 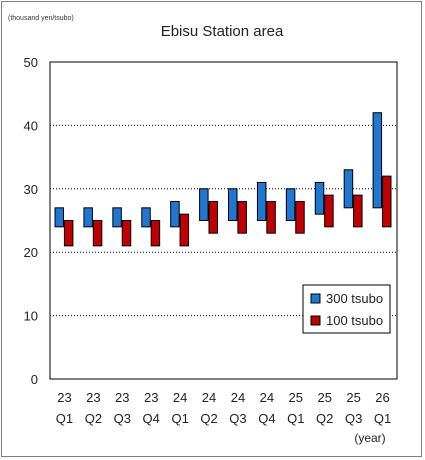 I want to click on x-label-quarter-1: Q2, so click(x=93, y=418).